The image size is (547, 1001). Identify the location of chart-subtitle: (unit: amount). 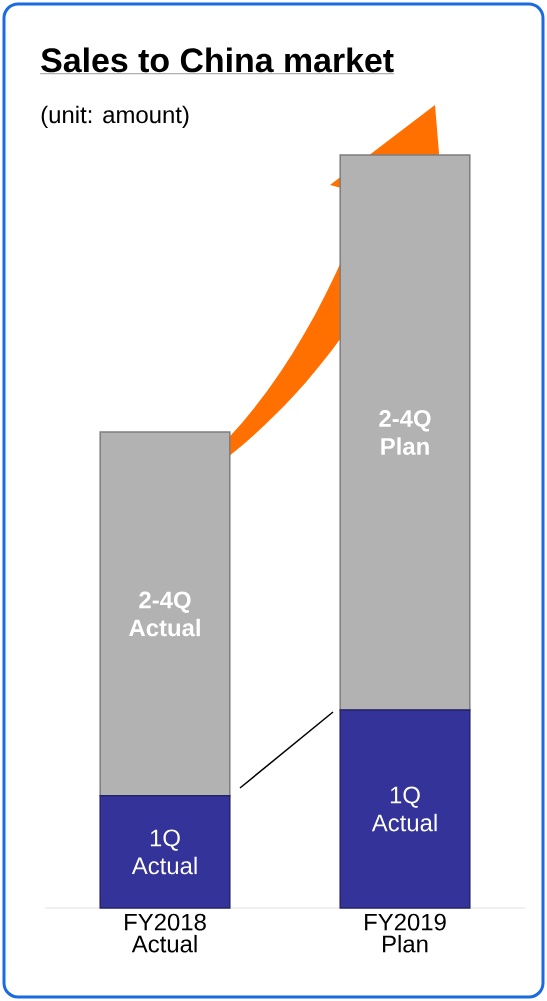
(115, 116).